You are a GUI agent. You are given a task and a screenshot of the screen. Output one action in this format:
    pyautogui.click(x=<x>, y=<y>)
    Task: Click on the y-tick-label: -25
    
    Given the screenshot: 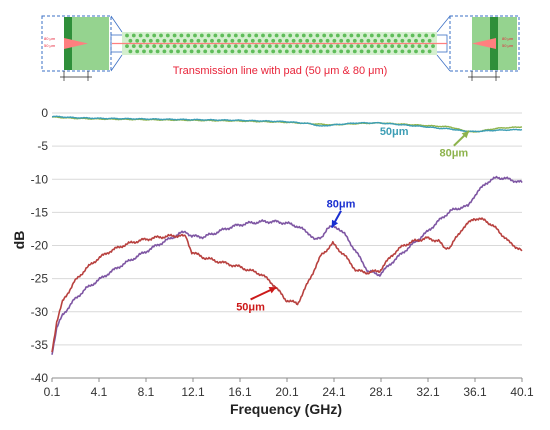 What is the action you would take?
    pyautogui.click(x=40, y=279)
    